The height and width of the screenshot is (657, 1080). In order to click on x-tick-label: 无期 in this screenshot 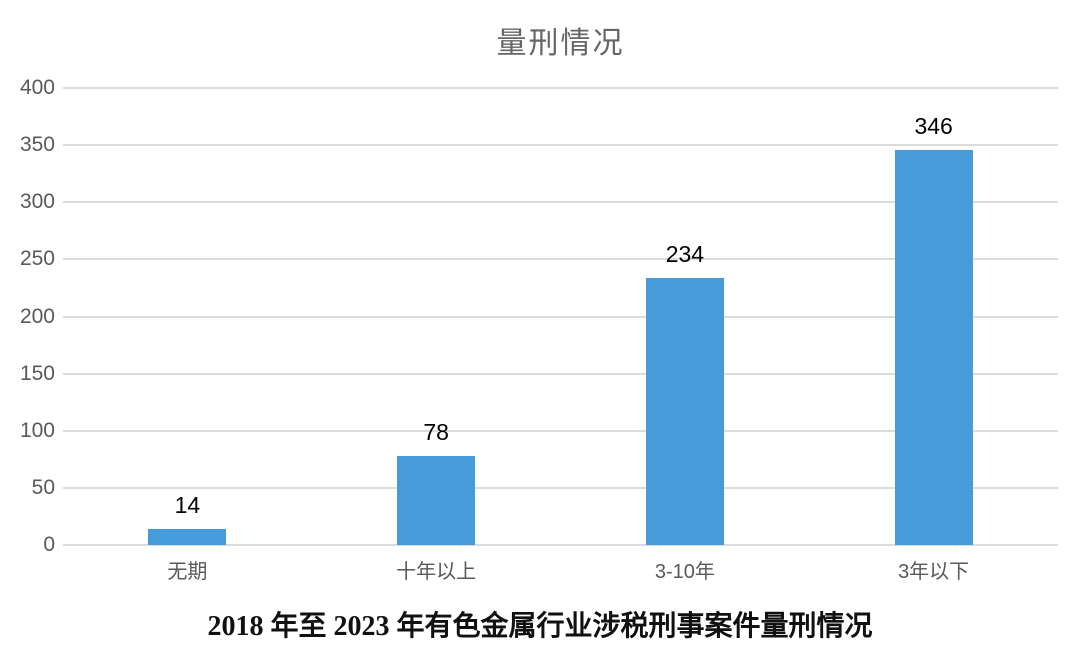, I will do `click(187, 572)`.